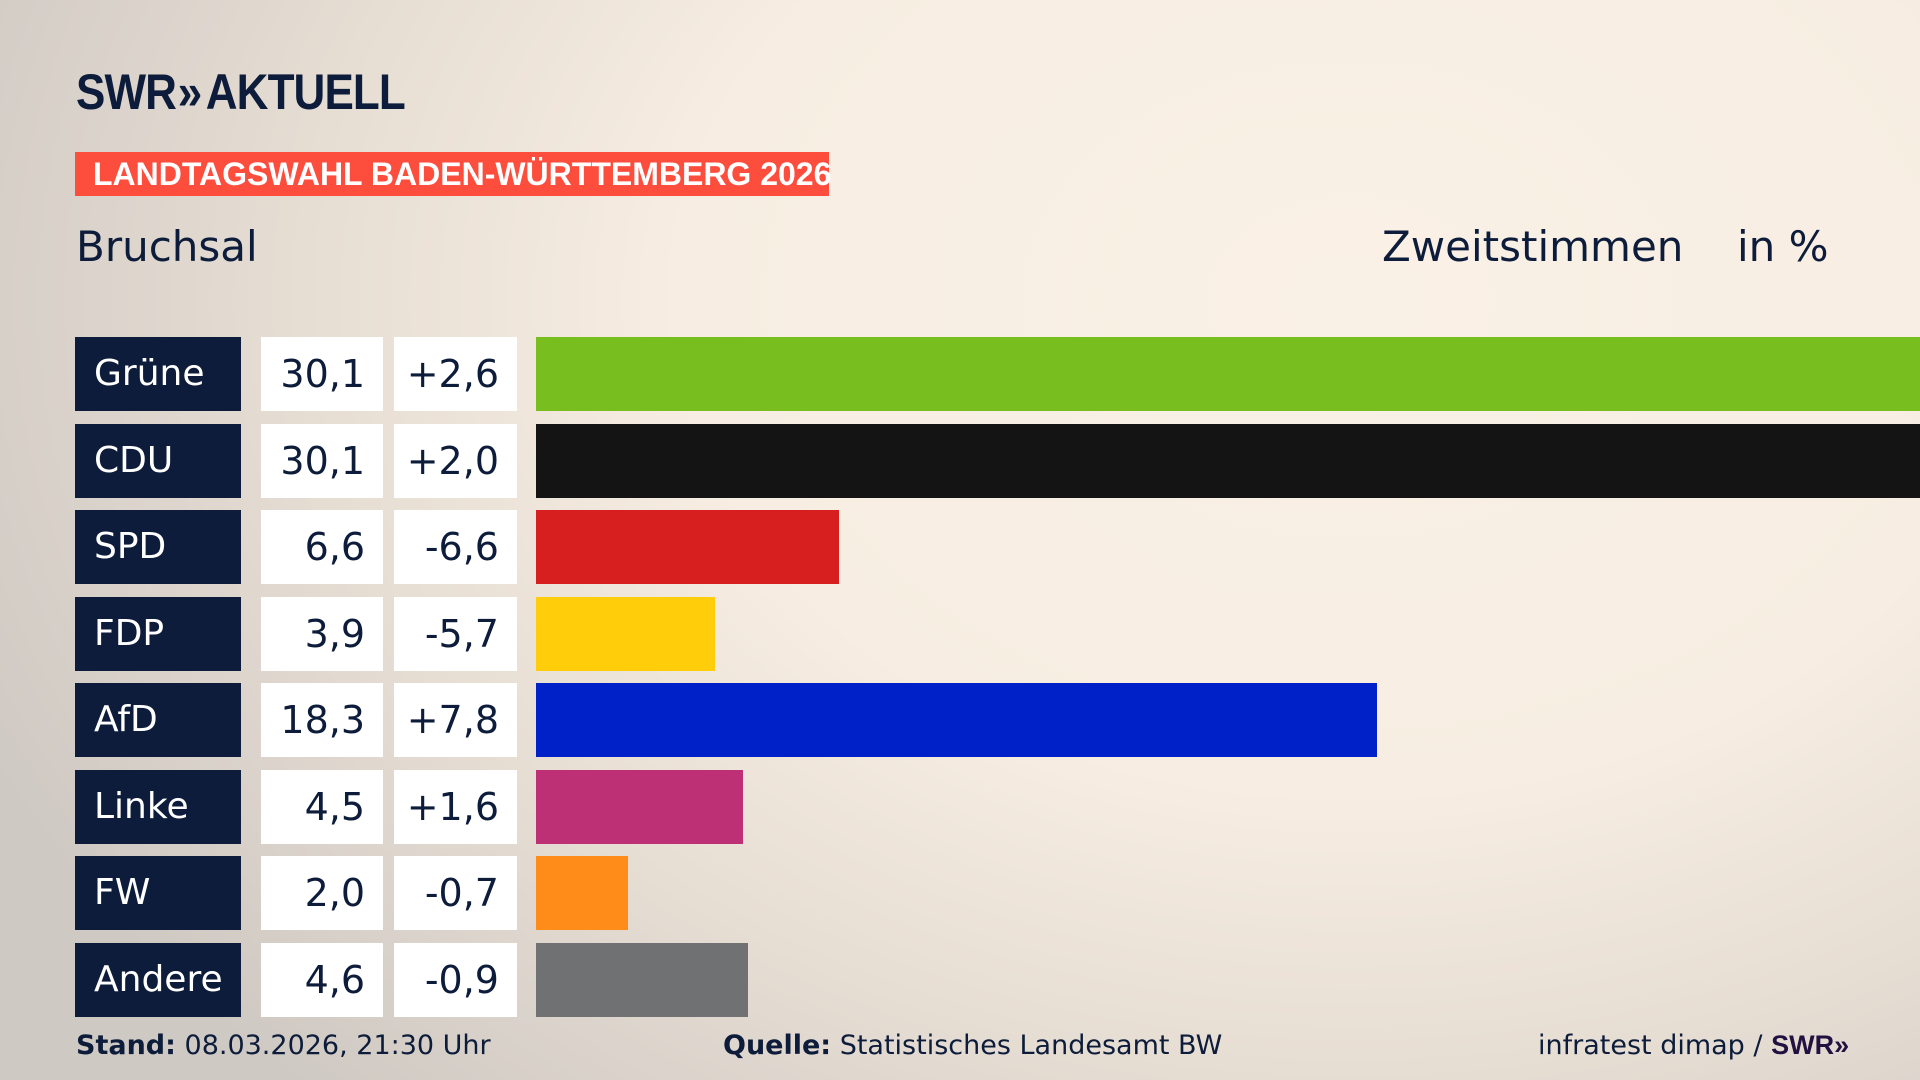 The height and width of the screenshot is (1080, 1920). What do you see at coordinates (126, 92) in the screenshot?
I see `logo-swr: SWR` at bounding box center [126, 92].